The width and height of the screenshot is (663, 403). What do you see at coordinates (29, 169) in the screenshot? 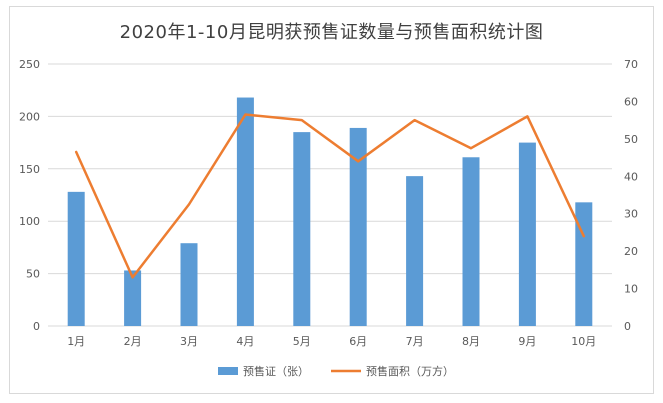
I see `left-tick-label: 150` at bounding box center [29, 169].